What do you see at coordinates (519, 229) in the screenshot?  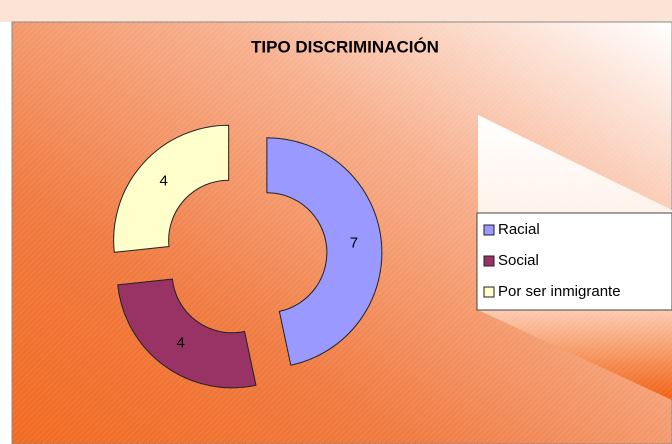 I see `legend-label: Racial` at bounding box center [519, 229].